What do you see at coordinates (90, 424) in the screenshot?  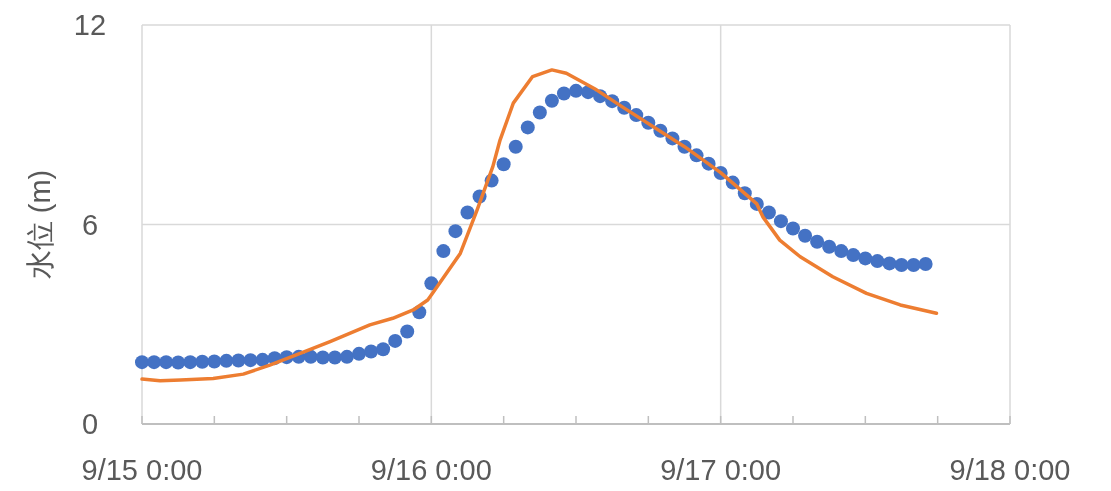 I see `y-tick-label: 0` at bounding box center [90, 424].